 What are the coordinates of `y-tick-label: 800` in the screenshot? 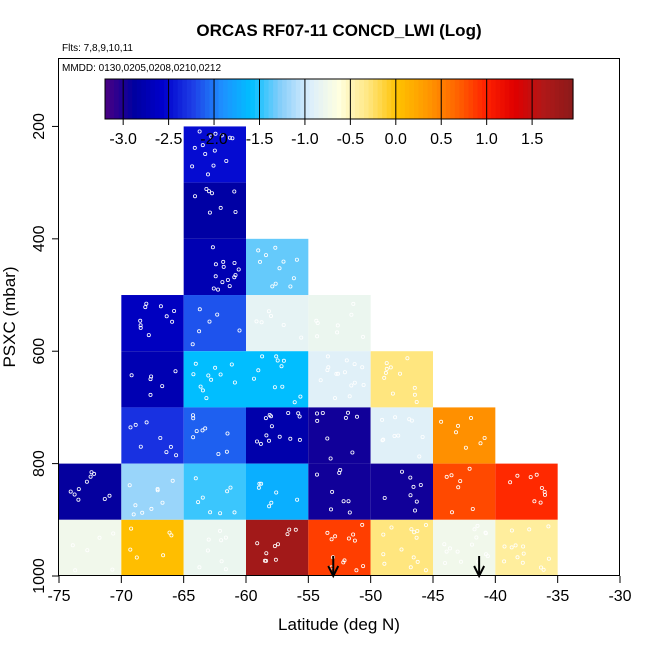 It's located at (39, 463).